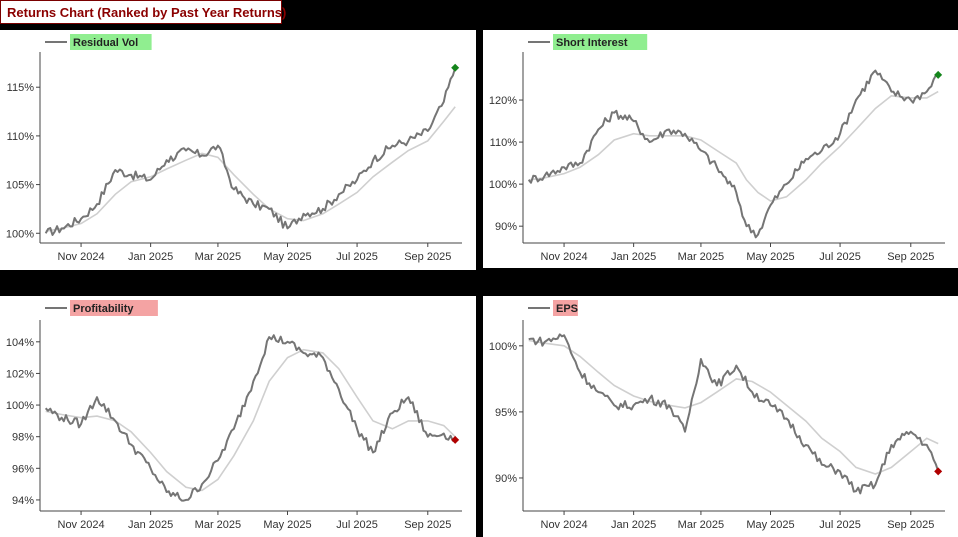  I want to click on y-tick-label: 98%, so click(23, 438).